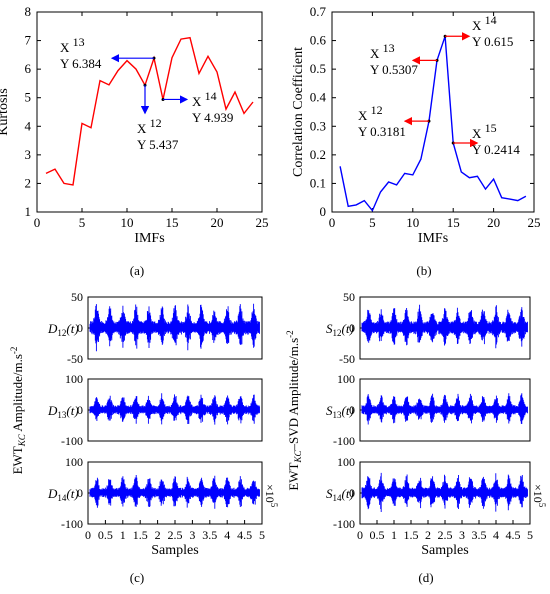 This screenshot has height=594, width=550. I want to click on y-tick-label: 0.5, so click(318, 68).